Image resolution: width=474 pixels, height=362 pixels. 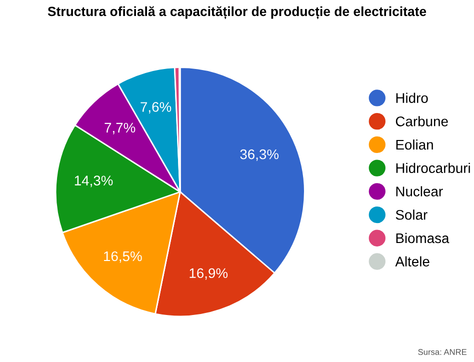 I want to click on legend-label: Carbune, so click(x=422, y=121).